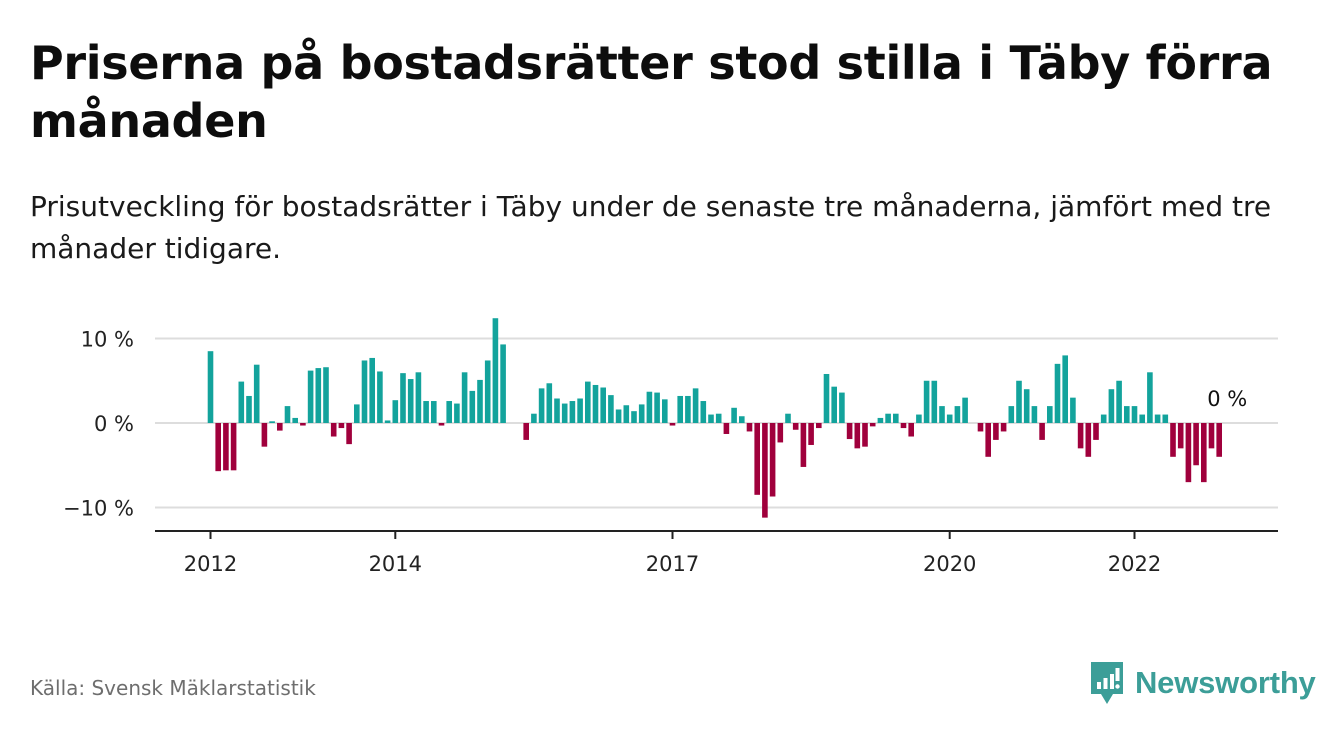  Describe the element at coordinates (173, 688) in the screenshot. I see `source-note: Källa: Svensk Mäklarstatistik` at that location.